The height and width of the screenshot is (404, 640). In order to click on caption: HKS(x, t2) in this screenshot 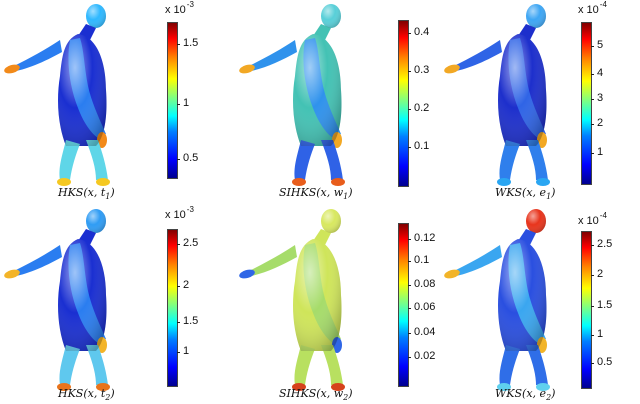, I will do `click(86, 394)`.